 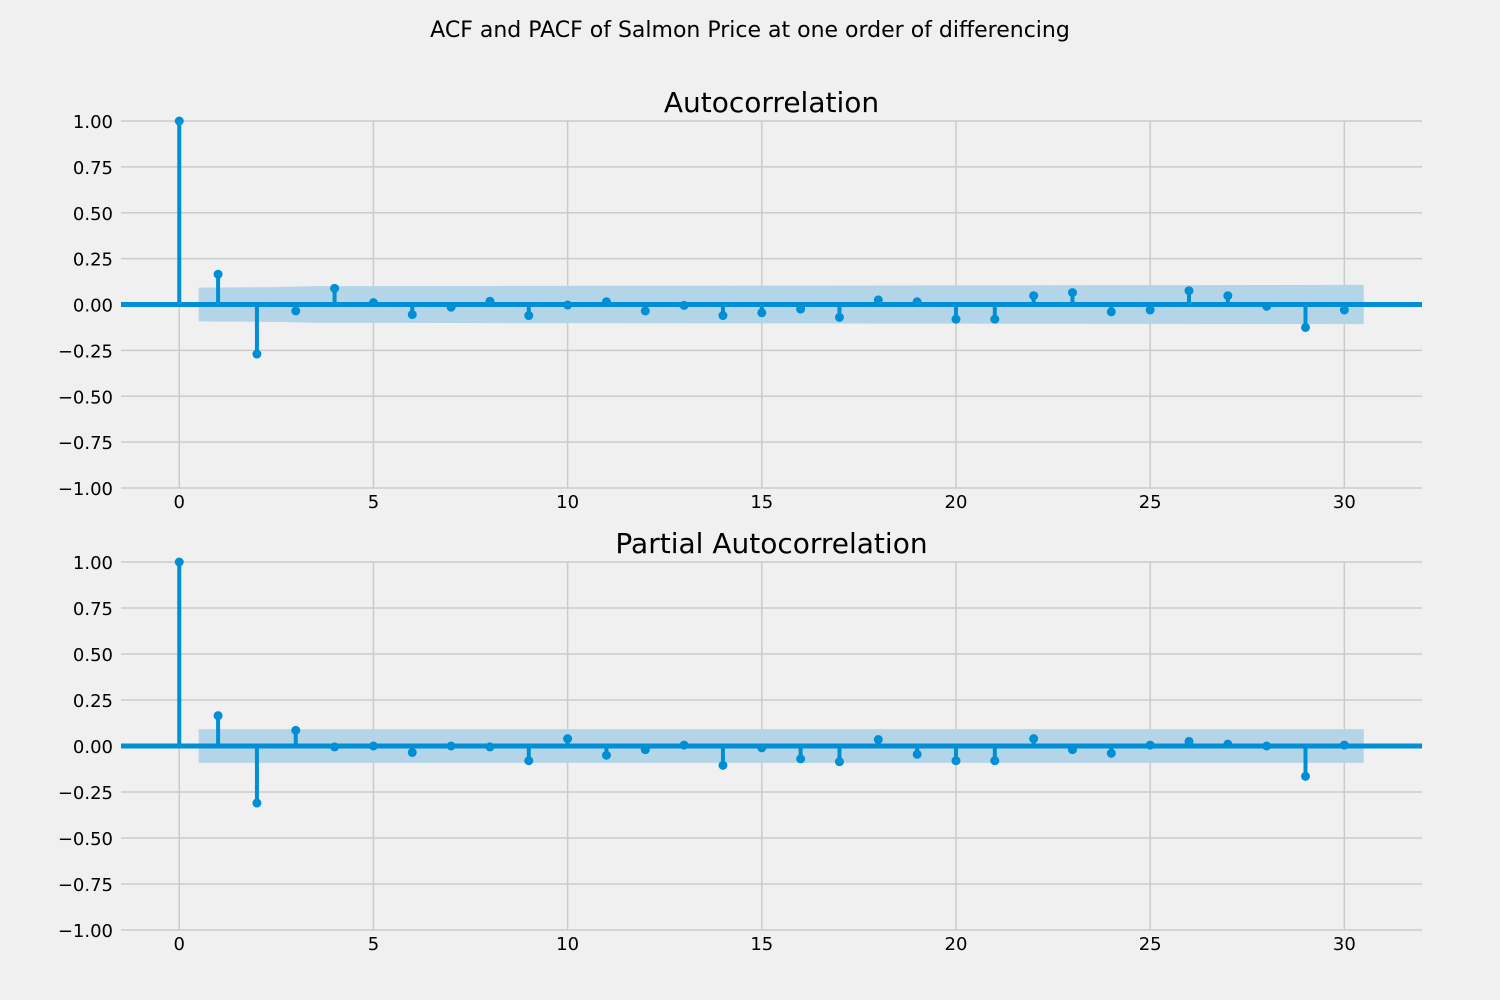 I want to click on axes-title: Partial Autocorrelation, so click(x=771, y=543).